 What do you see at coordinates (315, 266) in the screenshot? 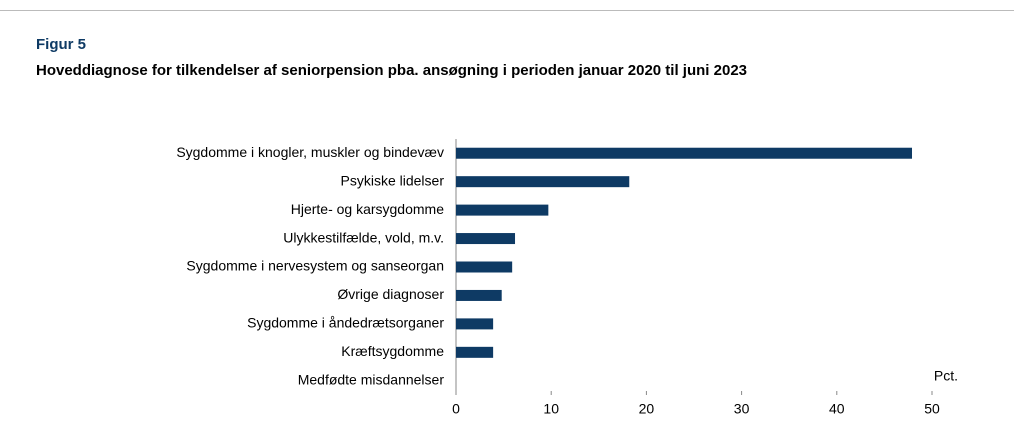
I see `y-tick-label: Sygdomme i nervesystem og sanseorgan` at bounding box center [315, 266].